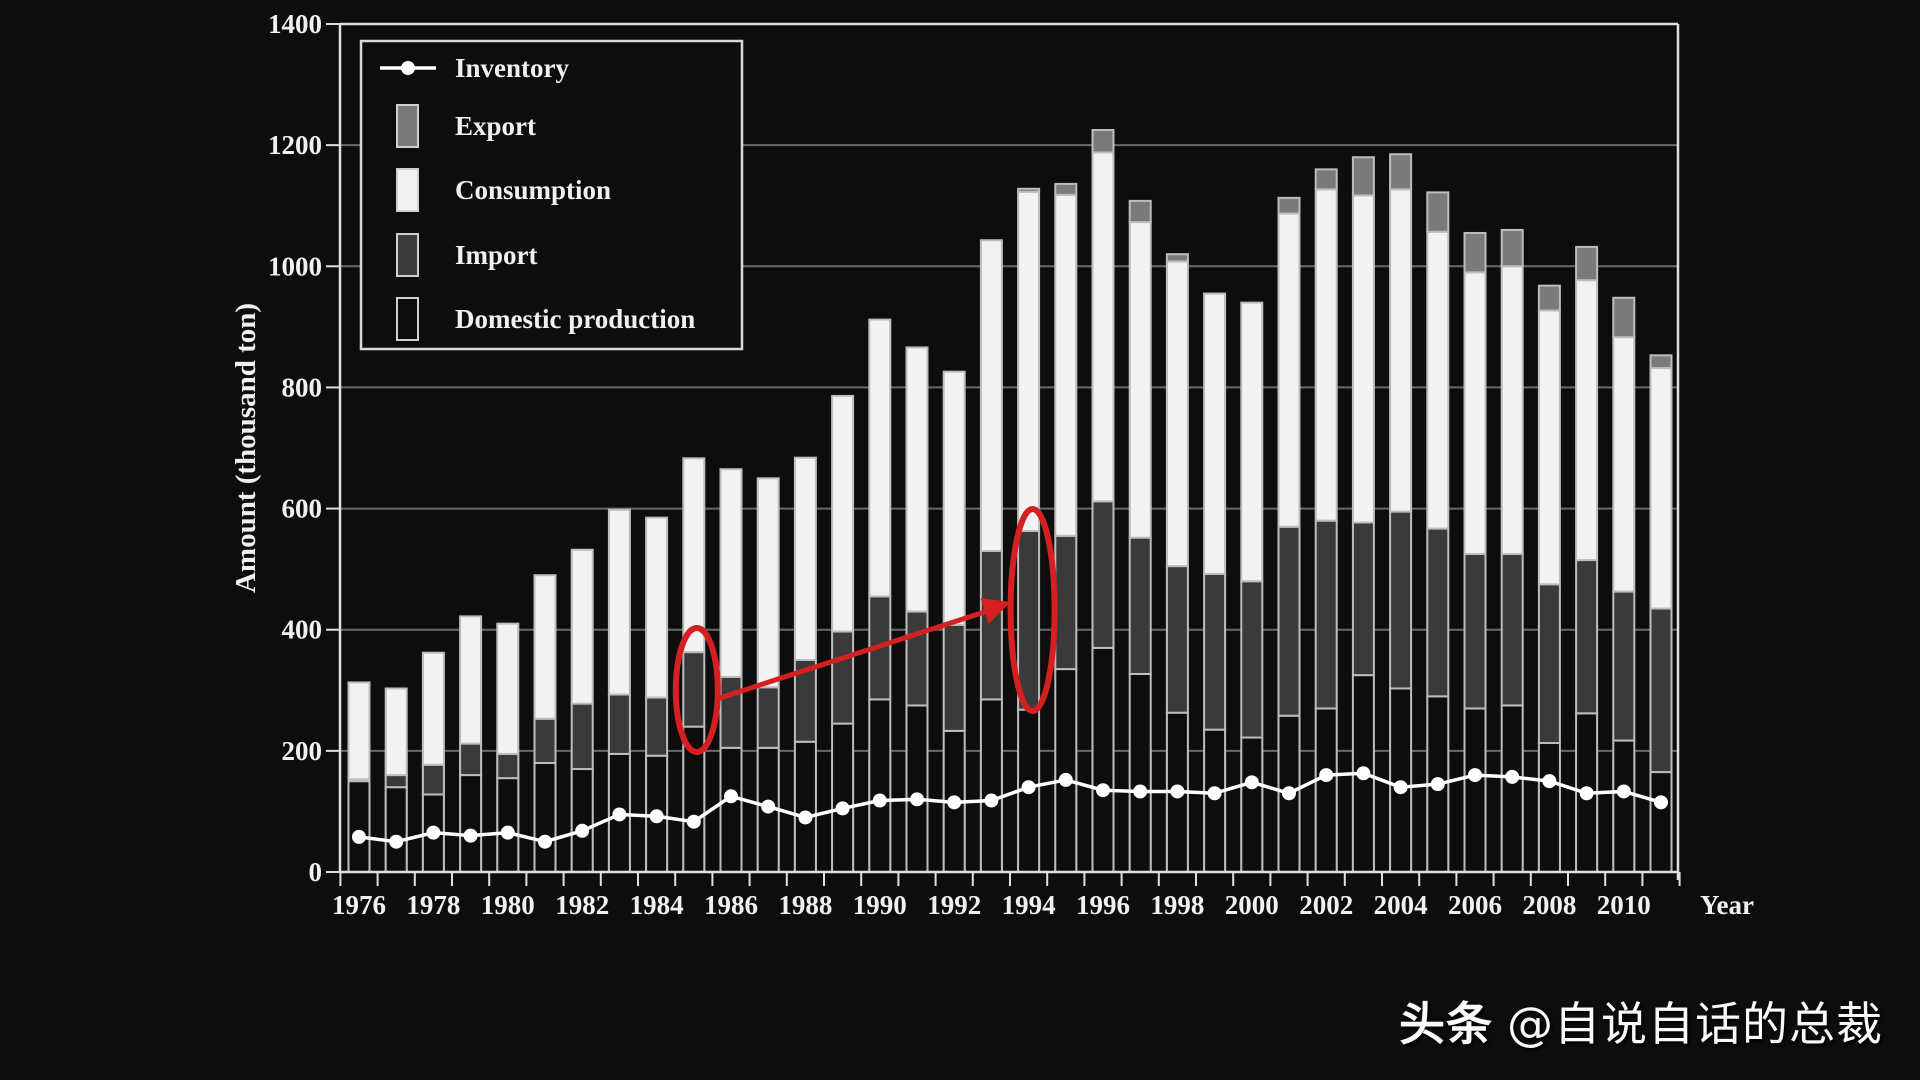  What do you see at coordinates (1401, 905) in the screenshot?
I see `x-tick-label: 2004` at bounding box center [1401, 905].